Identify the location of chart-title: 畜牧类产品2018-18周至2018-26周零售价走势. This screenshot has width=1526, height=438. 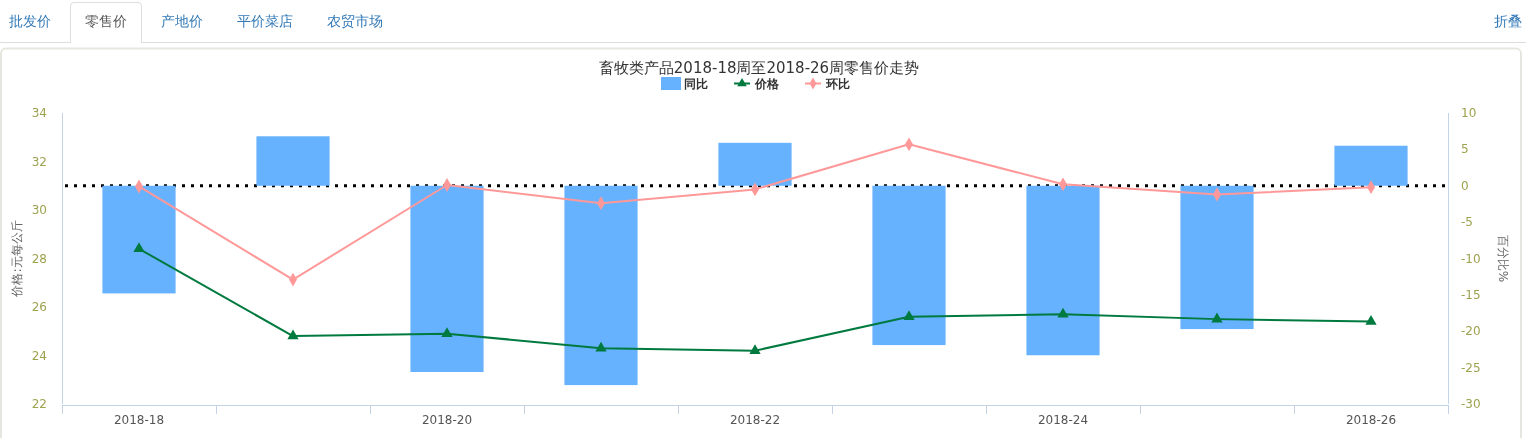
(759, 68).